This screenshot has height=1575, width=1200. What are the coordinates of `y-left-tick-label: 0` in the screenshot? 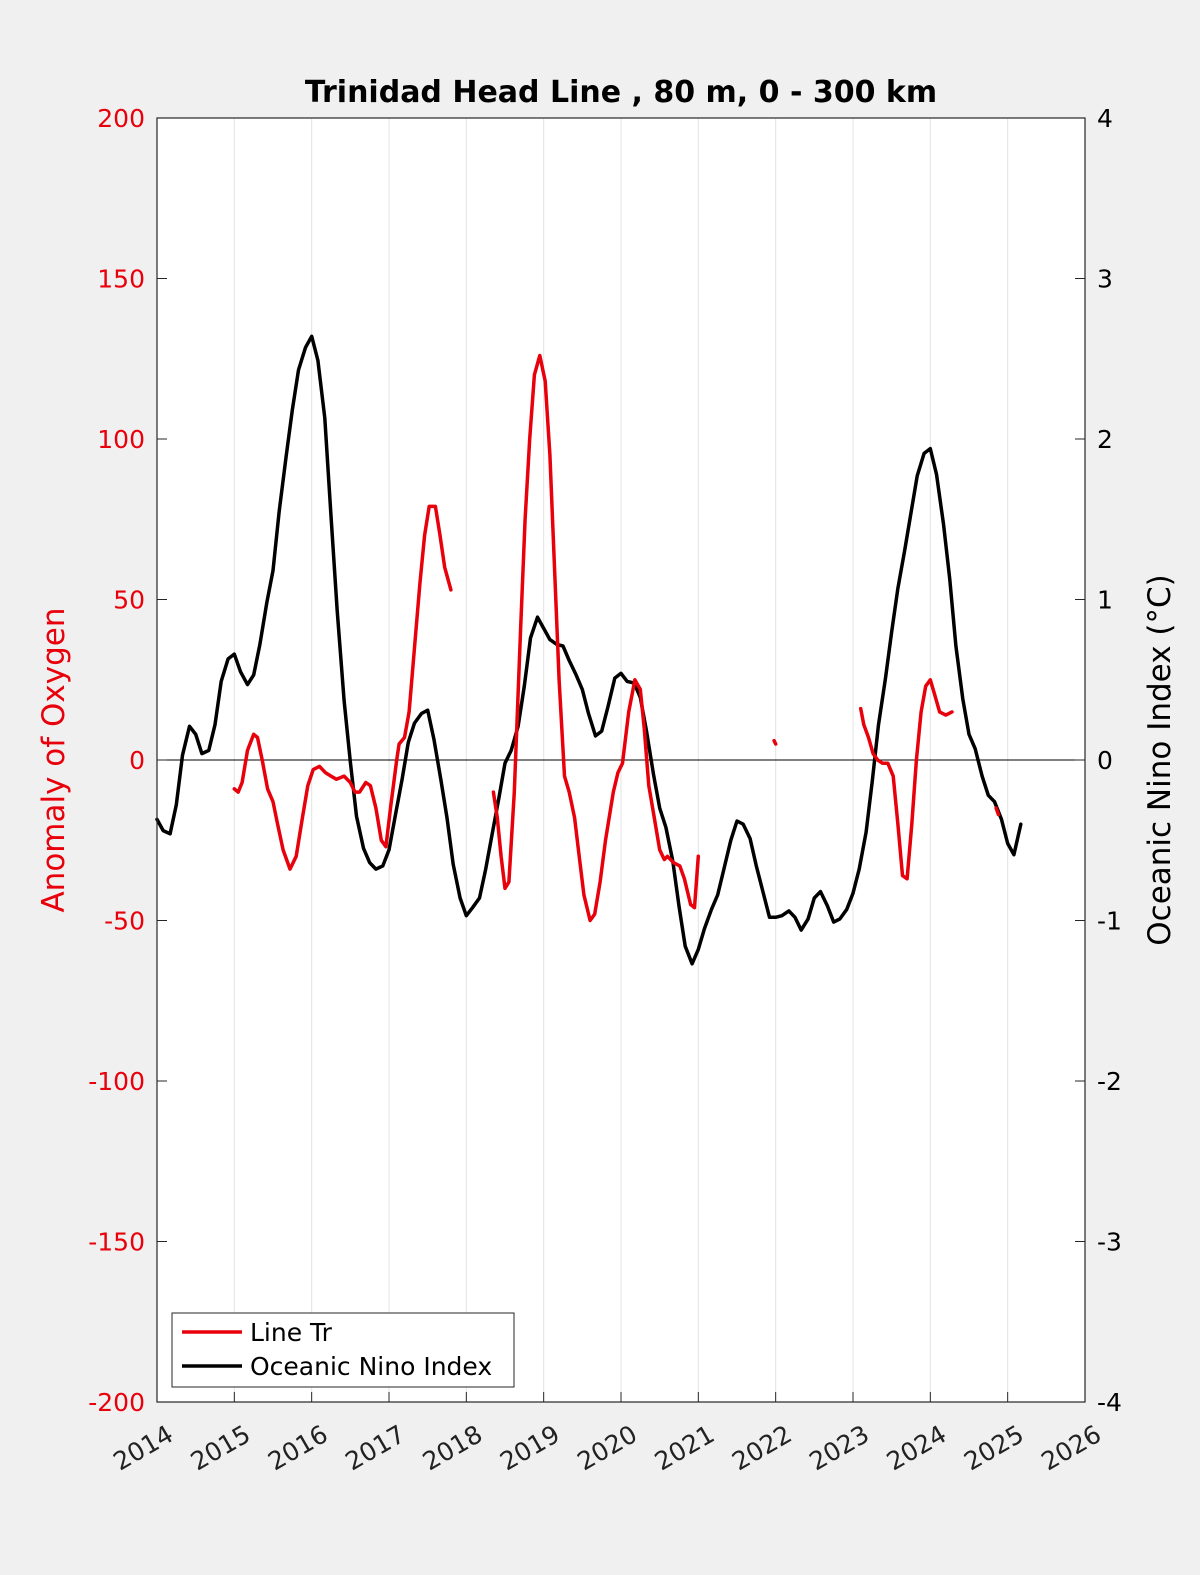 It's located at (137, 760).